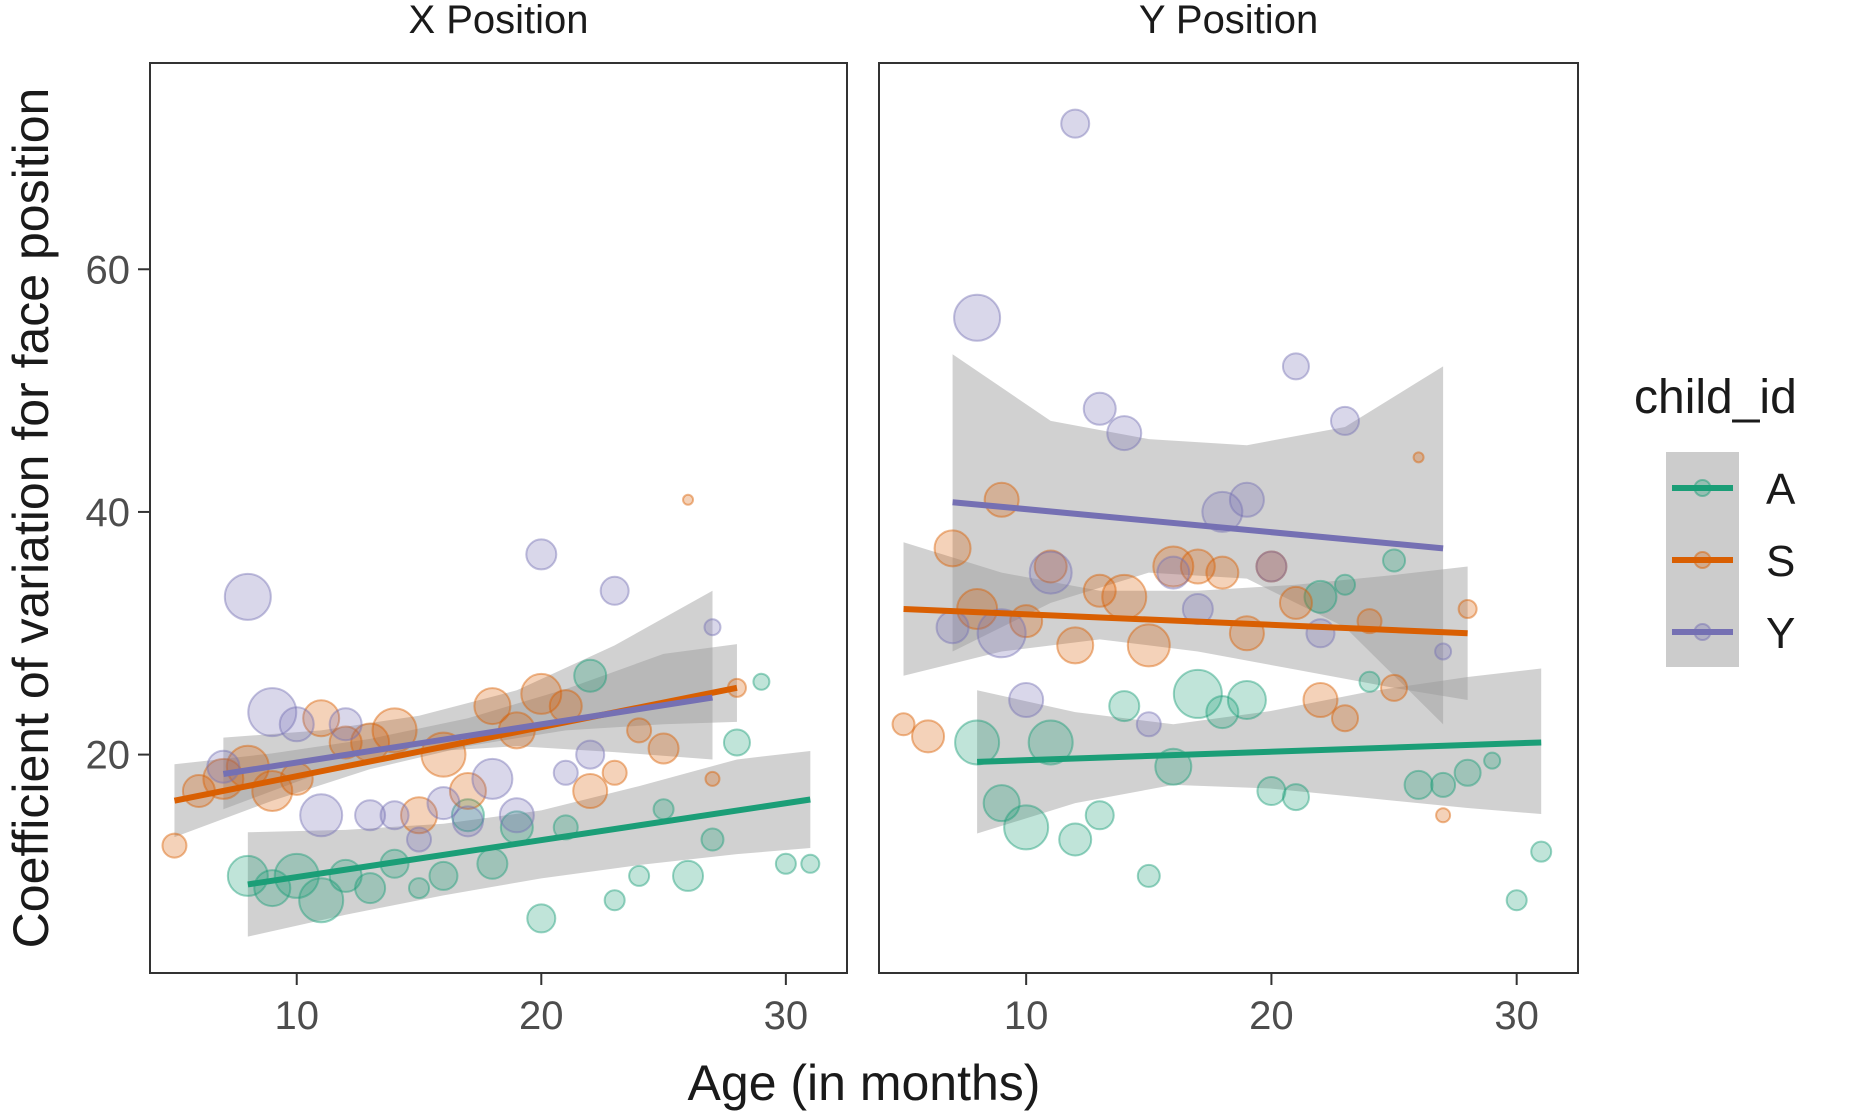 Image resolution: width=1861 pixels, height=1115 pixels. Describe the element at coordinates (1516, 1016) in the screenshot. I see `x-tick-label: 30` at that location.